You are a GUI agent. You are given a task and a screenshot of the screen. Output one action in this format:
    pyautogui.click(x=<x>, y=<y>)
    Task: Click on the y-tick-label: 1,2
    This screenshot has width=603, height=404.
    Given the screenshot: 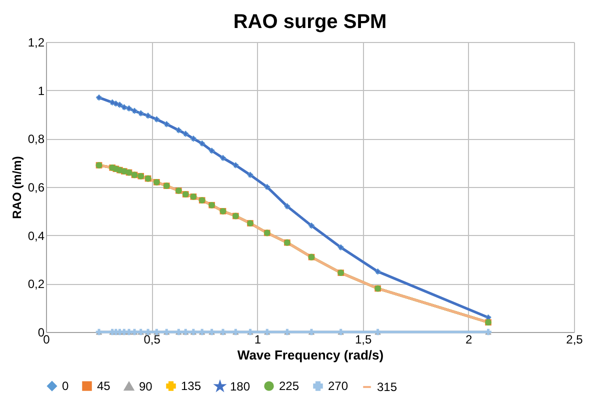 What is the action you would take?
    pyautogui.click(x=36, y=43)
    